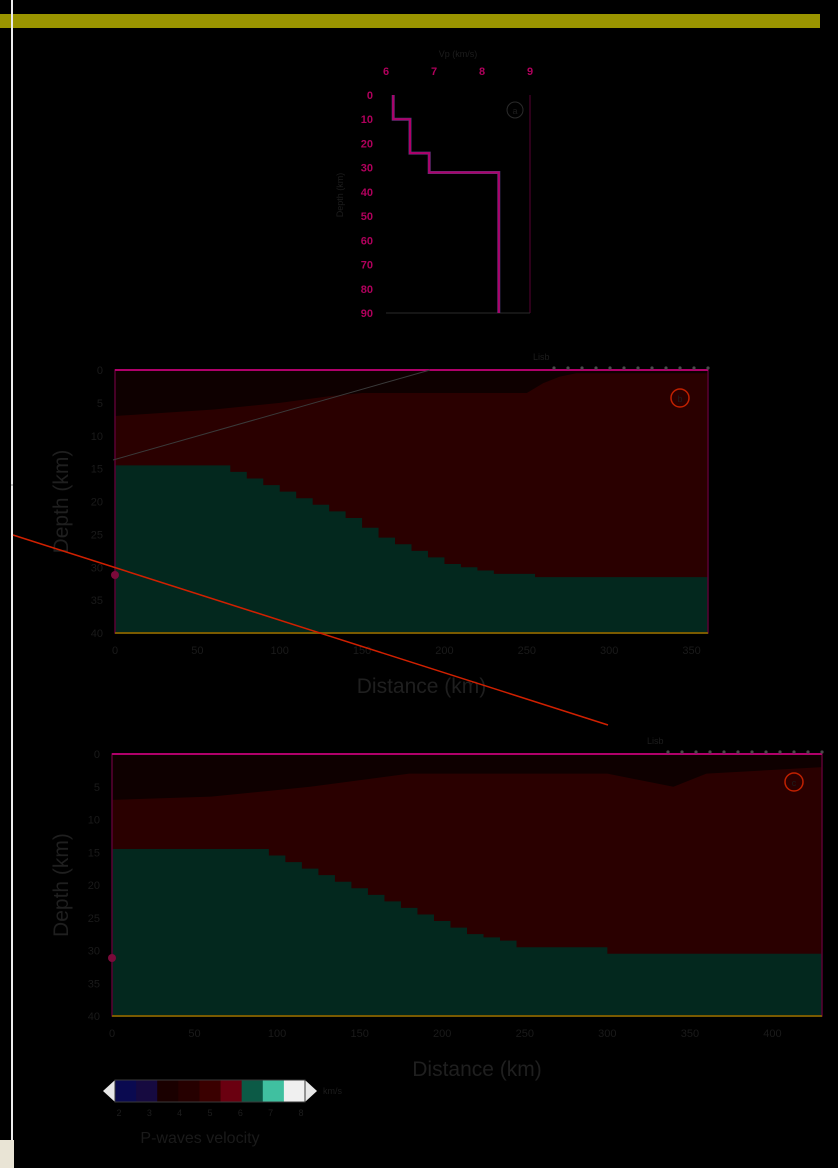  I want to click on y-tick-label: 5, so click(97, 788).